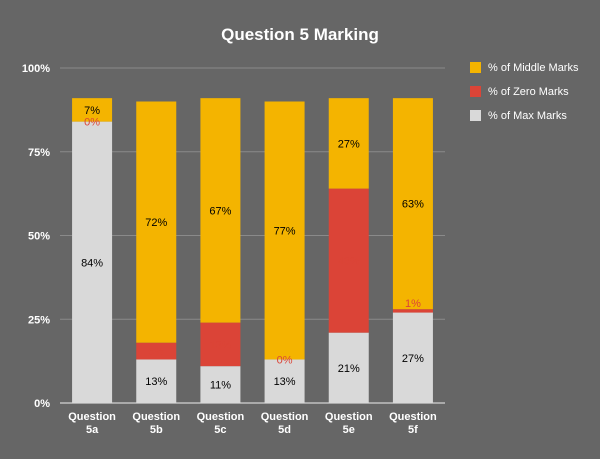 Image resolution: width=600 pixels, height=459 pixels. I want to click on data-label: 67%, so click(220, 211).